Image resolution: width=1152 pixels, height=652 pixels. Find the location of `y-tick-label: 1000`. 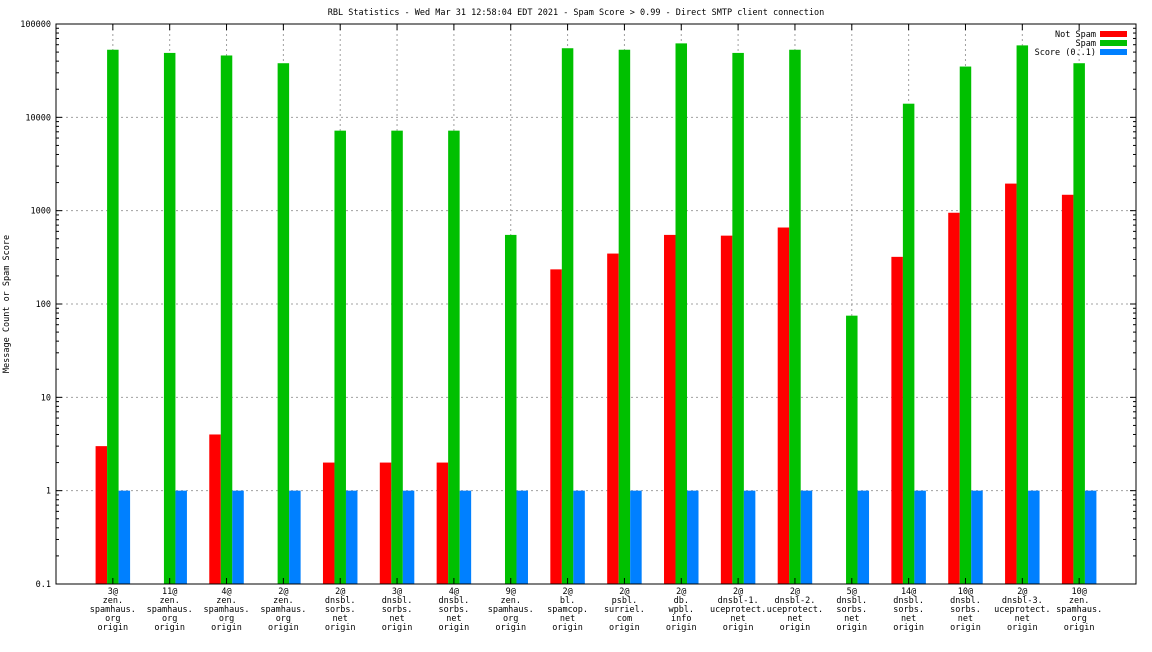

y-tick-label: 1000 is located at coordinates (41, 212).